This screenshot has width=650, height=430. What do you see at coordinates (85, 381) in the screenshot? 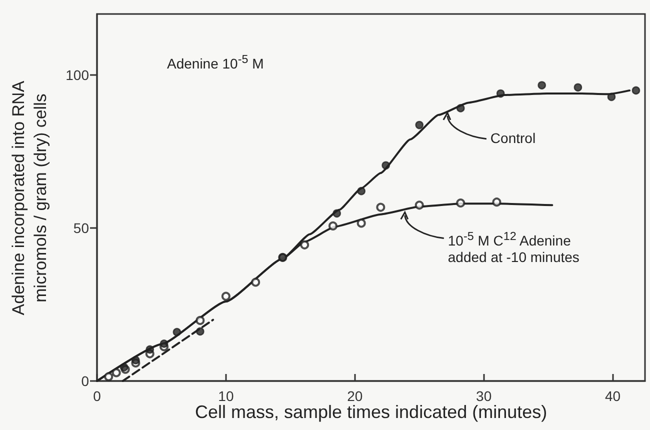
I see `y-tick-label: 0` at bounding box center [85, 381].